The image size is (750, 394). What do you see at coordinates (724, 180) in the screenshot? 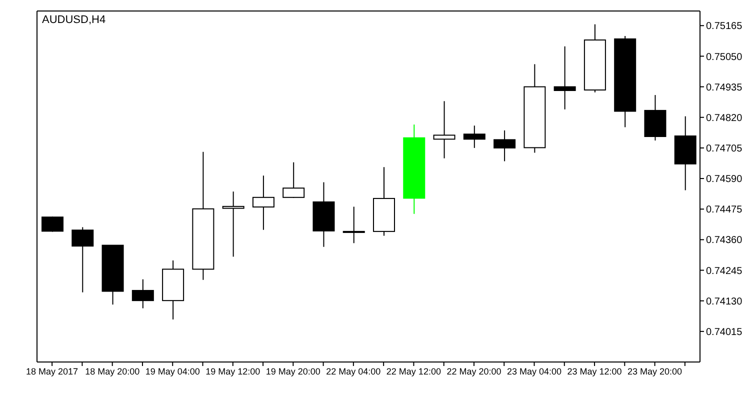
I see `y-tick-label: 0.74590` at bounding box center [724, 180].